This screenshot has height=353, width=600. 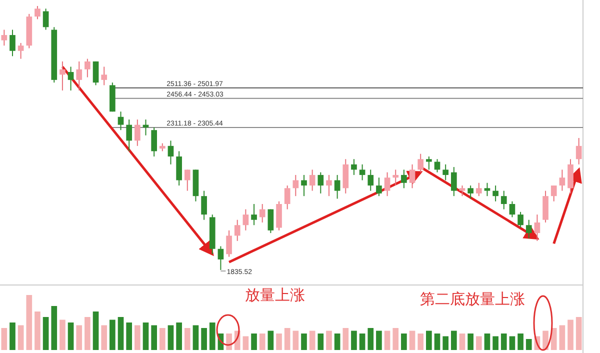 What do you see at coordinates (472, 299) in the screenshot?
I see `annotation: 第二底放量上涨` at bounding box center [472, 299].